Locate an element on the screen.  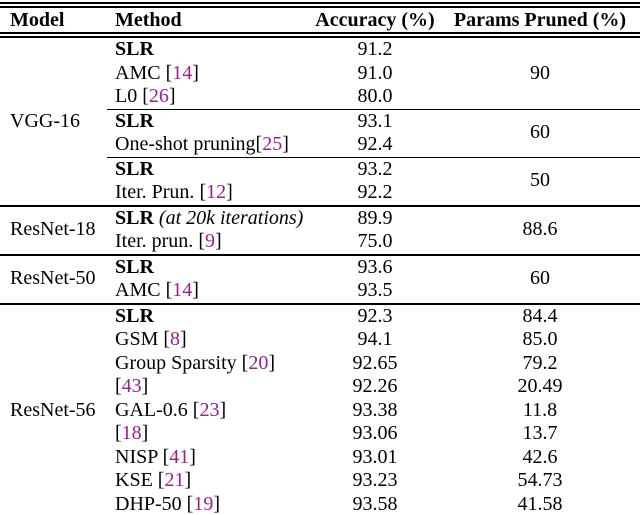
citation-link: 9 is located at coordinates (209, 241).